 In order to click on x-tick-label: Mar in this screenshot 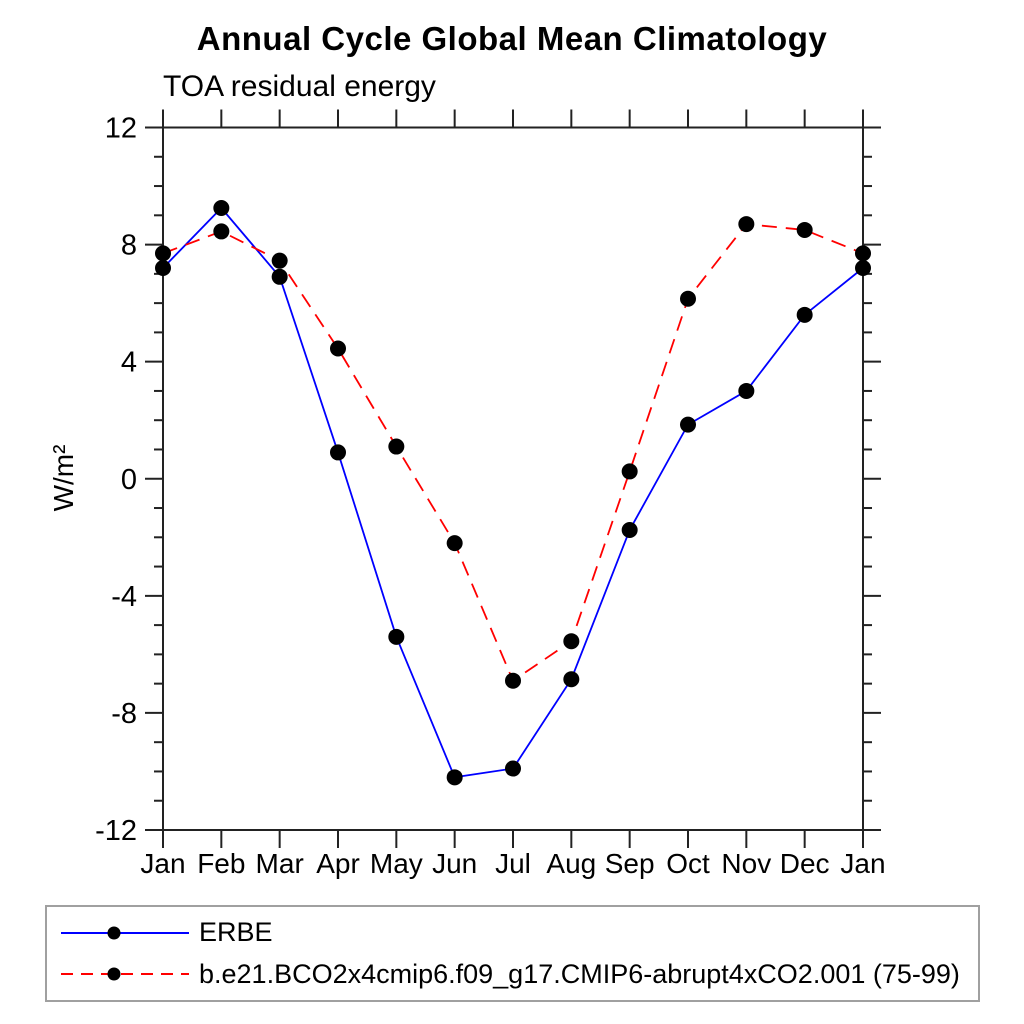, I will do `click(280, 863)`.